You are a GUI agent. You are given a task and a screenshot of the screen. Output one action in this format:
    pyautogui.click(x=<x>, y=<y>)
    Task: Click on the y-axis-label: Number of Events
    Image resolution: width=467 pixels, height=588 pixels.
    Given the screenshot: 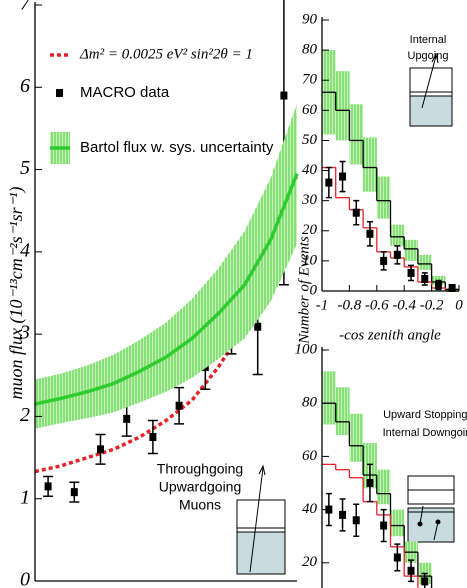 What is the action you would take?
    pyautogui.click(x=304, y=290)
    